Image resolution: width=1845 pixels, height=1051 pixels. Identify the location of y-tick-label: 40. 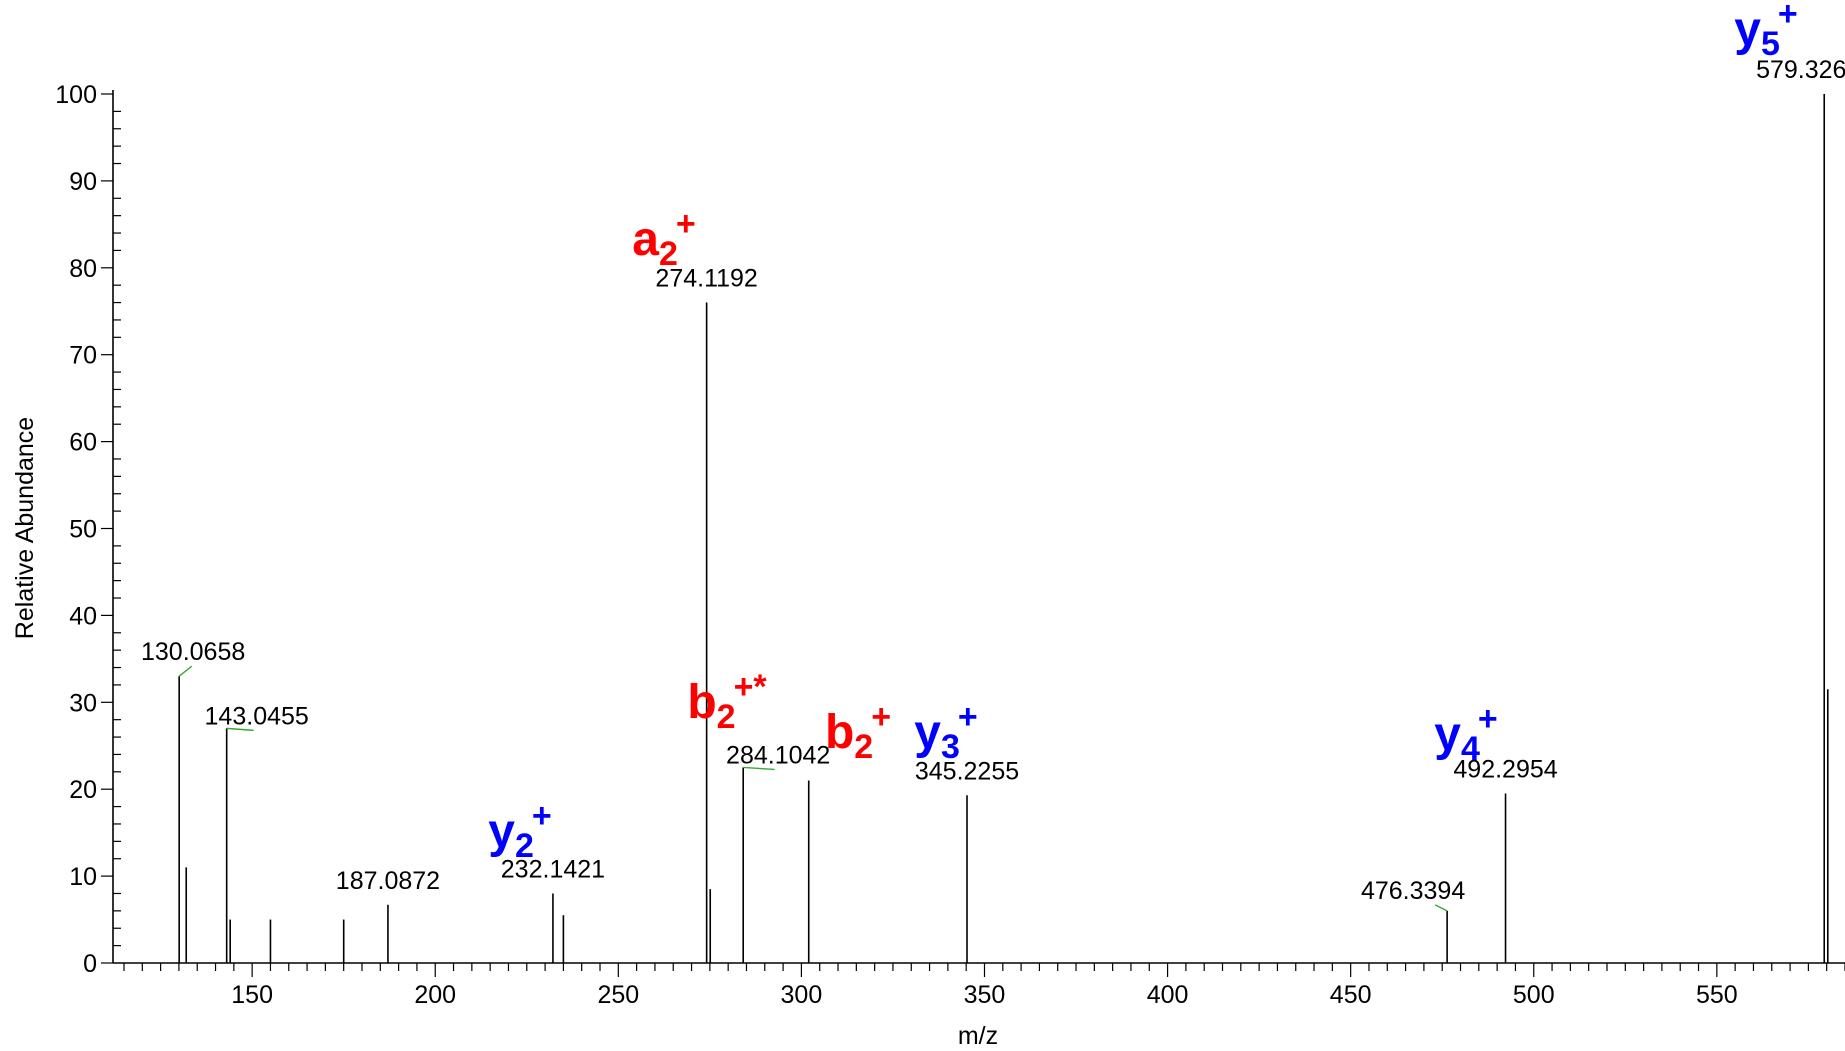
(83, 616).